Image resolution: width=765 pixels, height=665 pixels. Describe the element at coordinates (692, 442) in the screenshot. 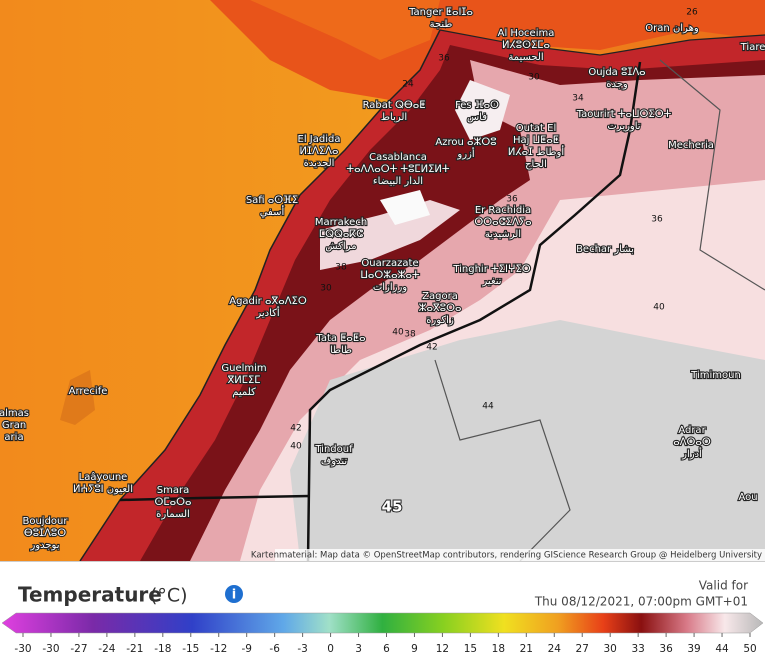

I see `city-label: ⴰⴷⵔⴰⵔ` at that location.